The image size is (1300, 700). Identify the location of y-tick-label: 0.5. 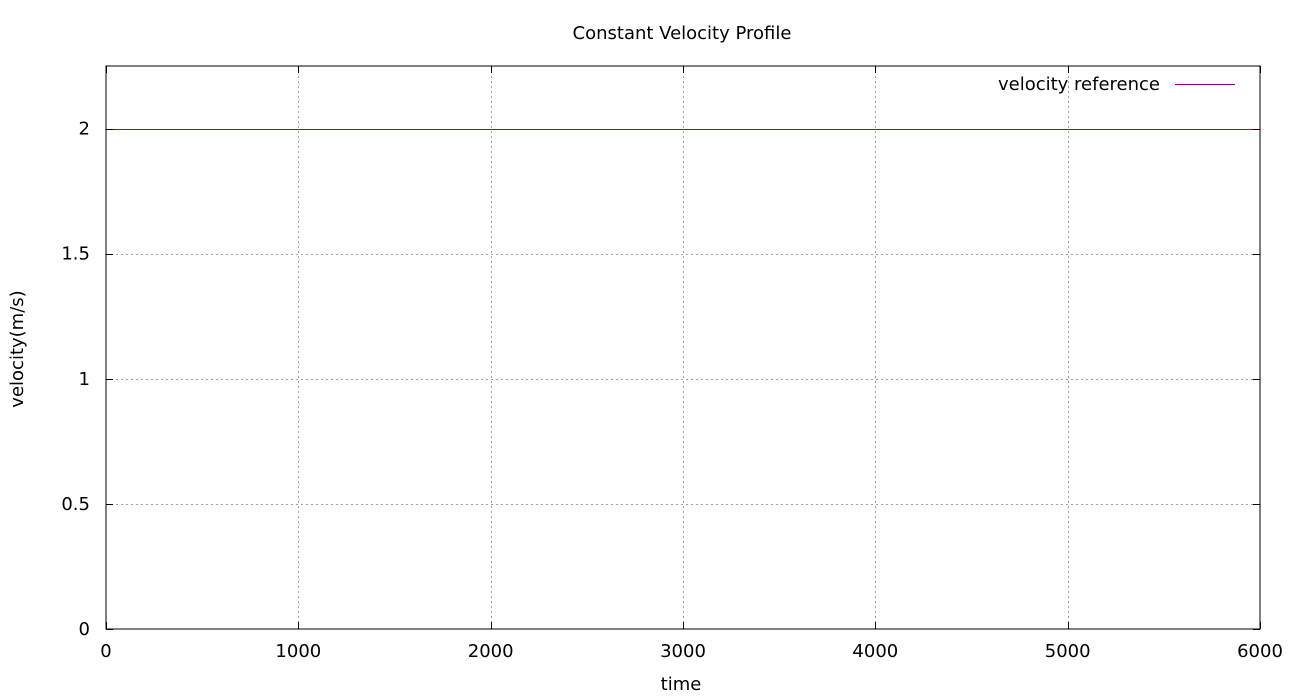
(75, 504).